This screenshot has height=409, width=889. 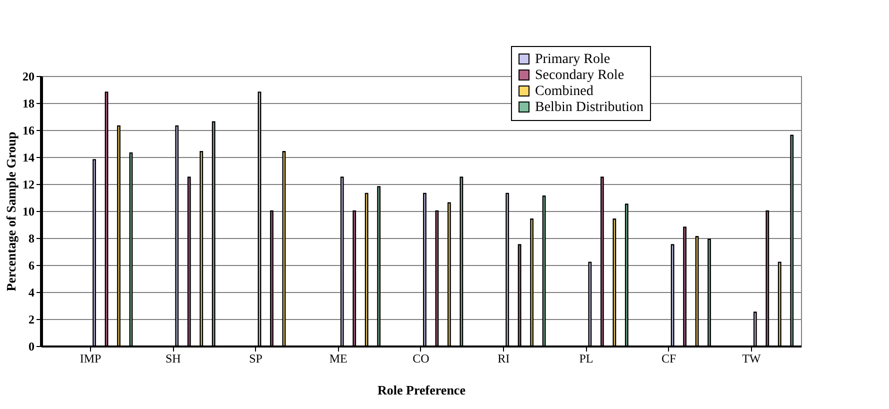 What do you see at coordinates (28, 131) in the screenshot?
I see `y-tick-label: 16` at bounding box center [28, 131].